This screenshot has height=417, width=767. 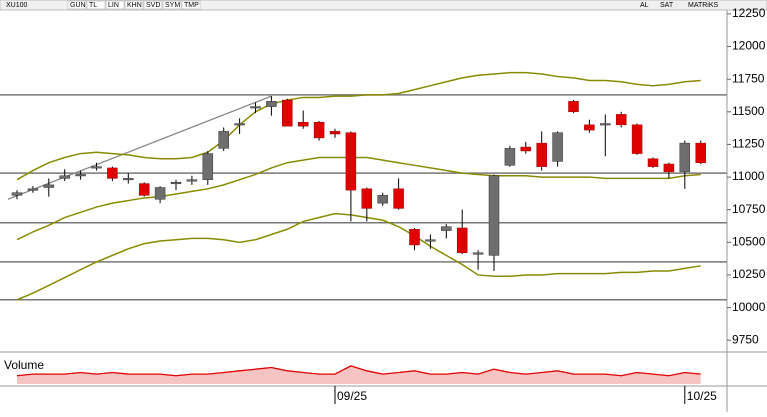 What do you see at coordinates (139, 147) in the screenshot?
I see `trend-line` at bounding box center [139, 147].